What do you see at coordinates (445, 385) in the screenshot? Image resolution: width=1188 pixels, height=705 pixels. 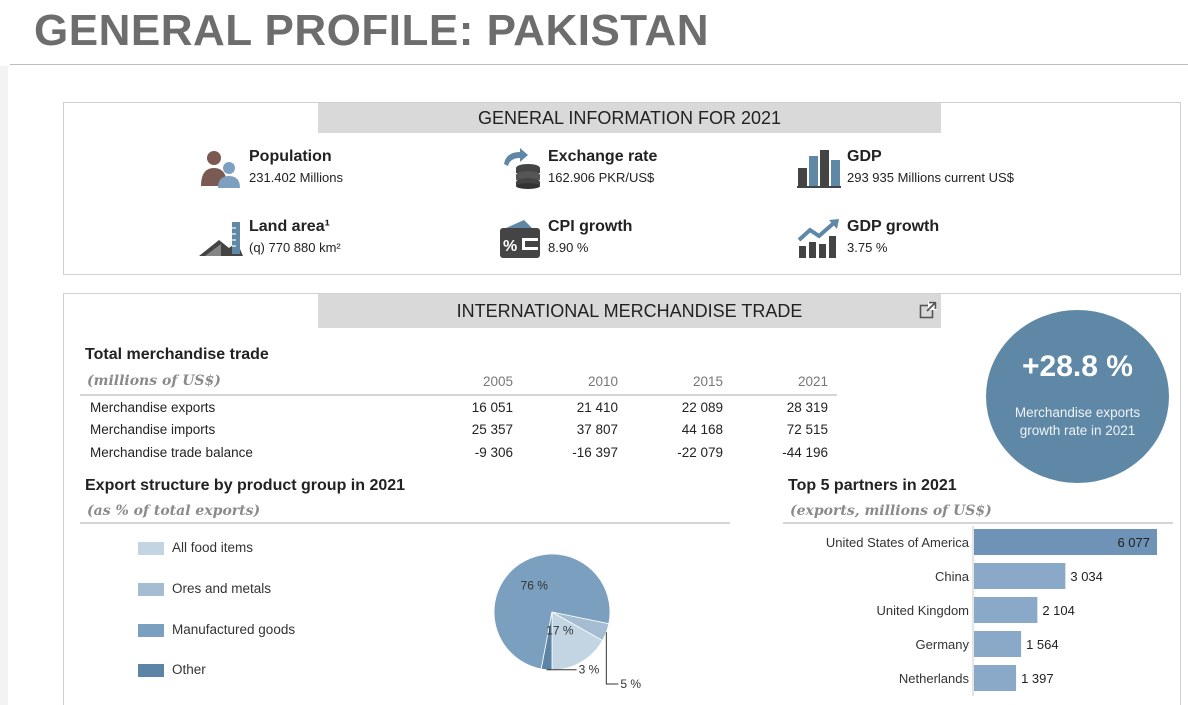 I see `year-header-row: 2005 2010 2015 2021` at bounding box center [445, 385].